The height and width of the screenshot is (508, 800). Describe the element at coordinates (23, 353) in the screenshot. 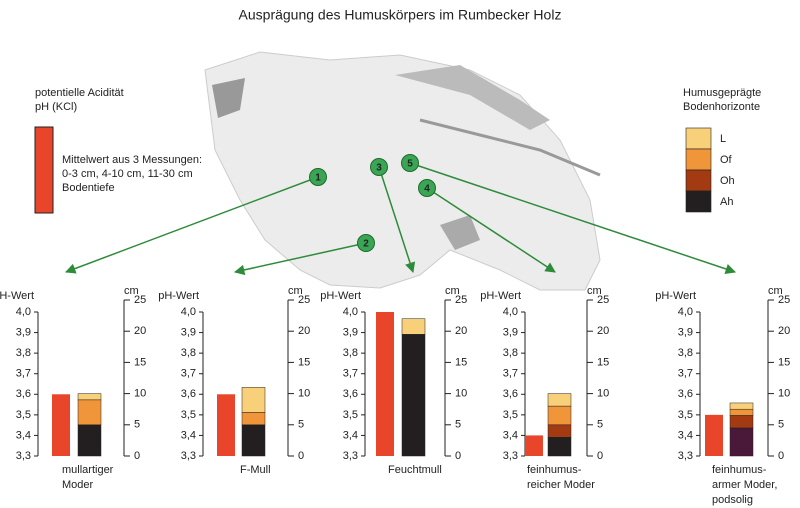

I see `y-tick-label: 3,8` at that location.